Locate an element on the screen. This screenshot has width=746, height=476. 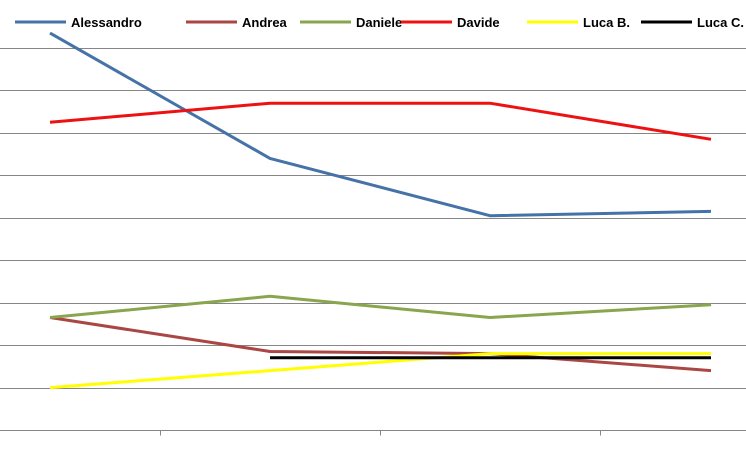
legend-item-daniele: Daniele is located at coordinates (351, 22).